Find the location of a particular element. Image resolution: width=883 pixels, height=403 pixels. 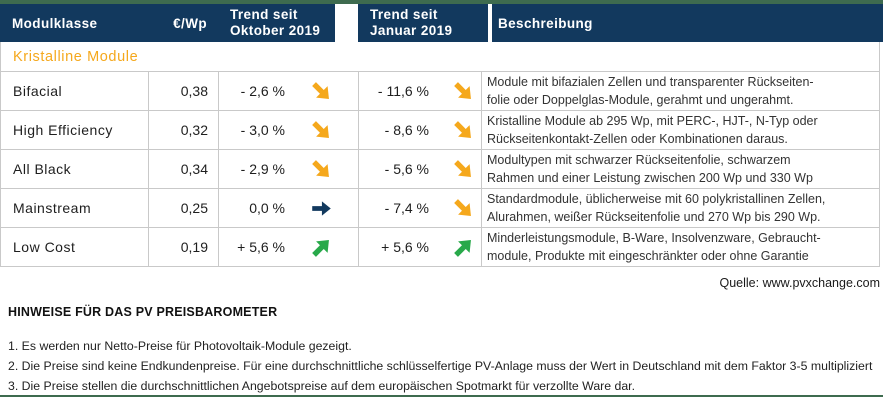

header-block-left: Modulklasse €/Wp Trend seit Oktober 2019 is located at coordinates (167, 23).